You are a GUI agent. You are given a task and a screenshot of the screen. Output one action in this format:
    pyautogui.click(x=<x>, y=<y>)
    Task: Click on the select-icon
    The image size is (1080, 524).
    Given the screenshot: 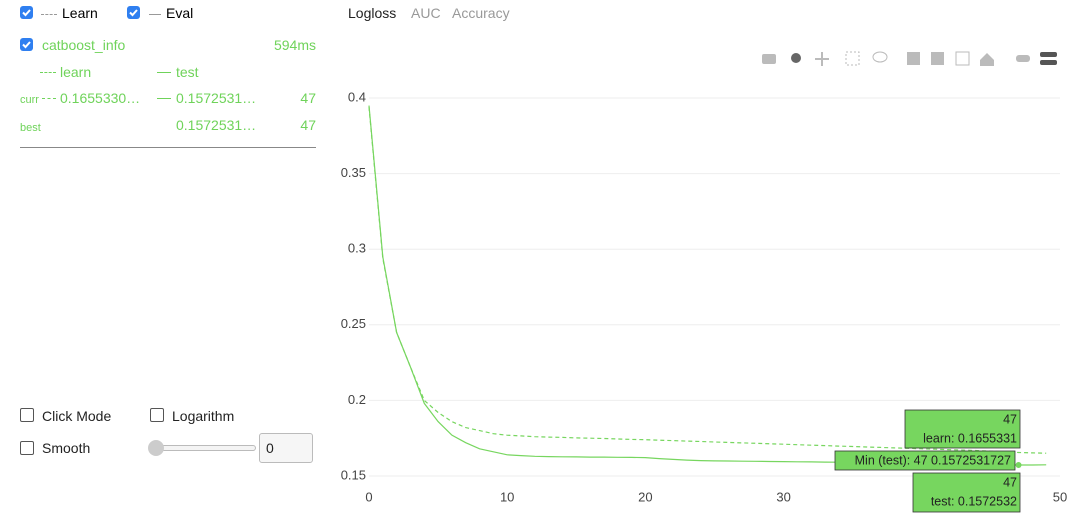 What is the action you would take?
    pyautogui.click(x=852, y=58)
    